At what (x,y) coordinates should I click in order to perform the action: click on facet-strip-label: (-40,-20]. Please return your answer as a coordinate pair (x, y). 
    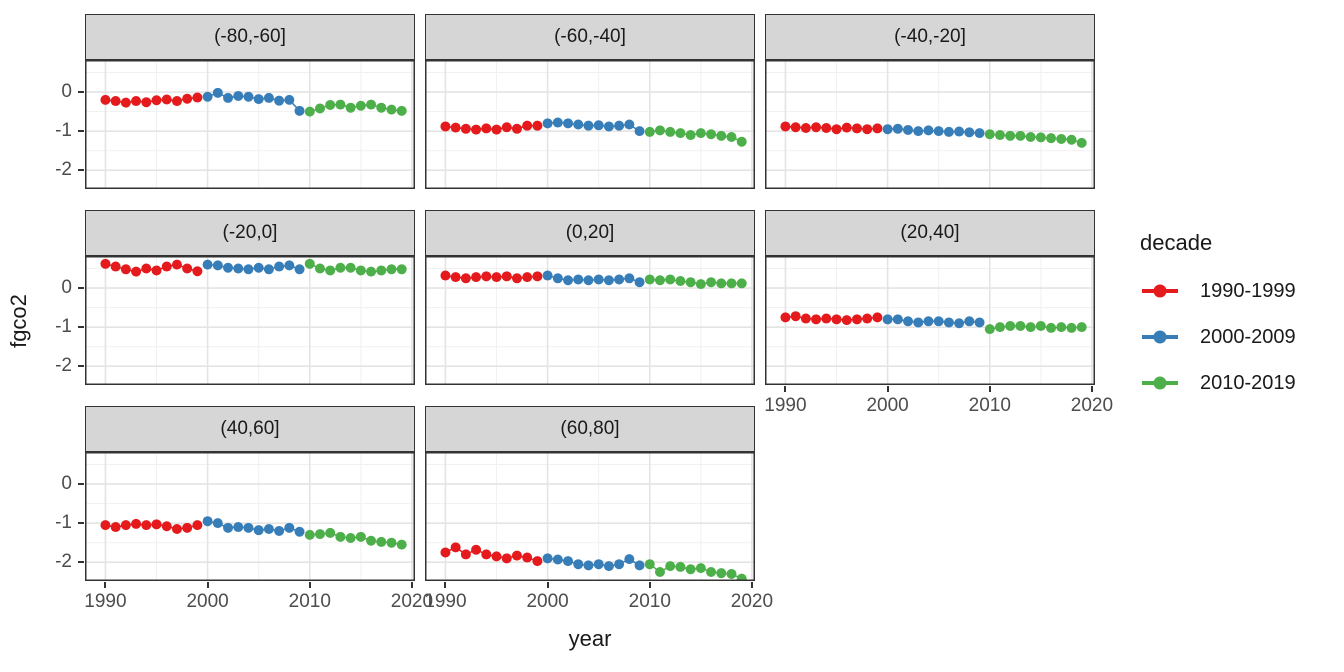
    Looking at the image, I should click on (930, 36).